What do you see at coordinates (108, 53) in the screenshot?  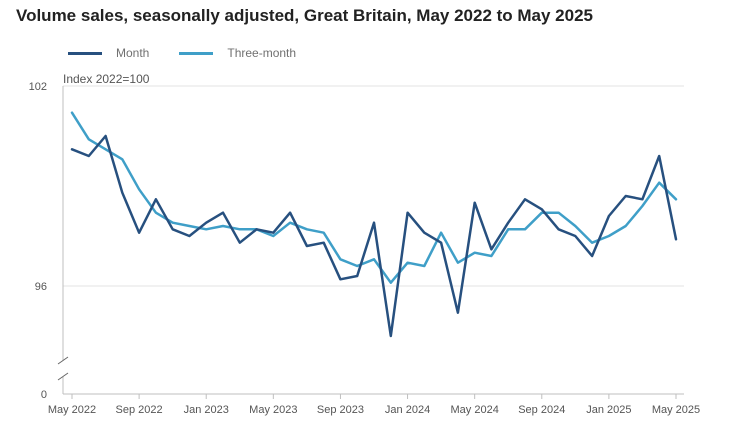 I see `legend-item-month: Month` at bounding box center [108, 53].